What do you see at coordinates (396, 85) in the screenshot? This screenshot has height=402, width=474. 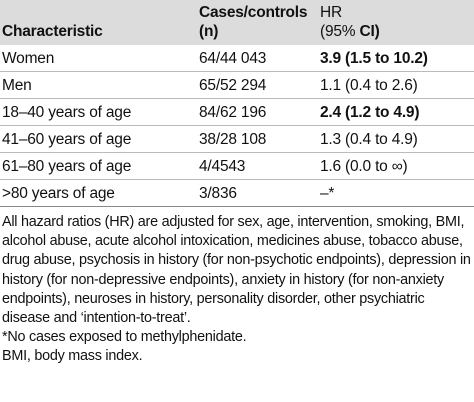 I see `table-cell: 1.1 (0.4 to 2.6)` at bounding box center [396, 85].